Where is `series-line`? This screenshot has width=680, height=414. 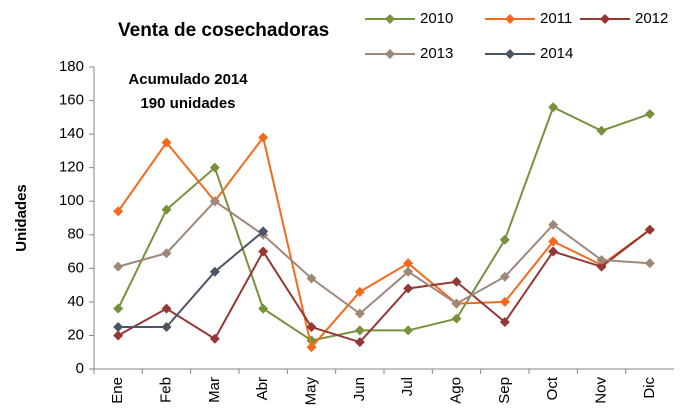 series-line is located at coordinates (191, 279).